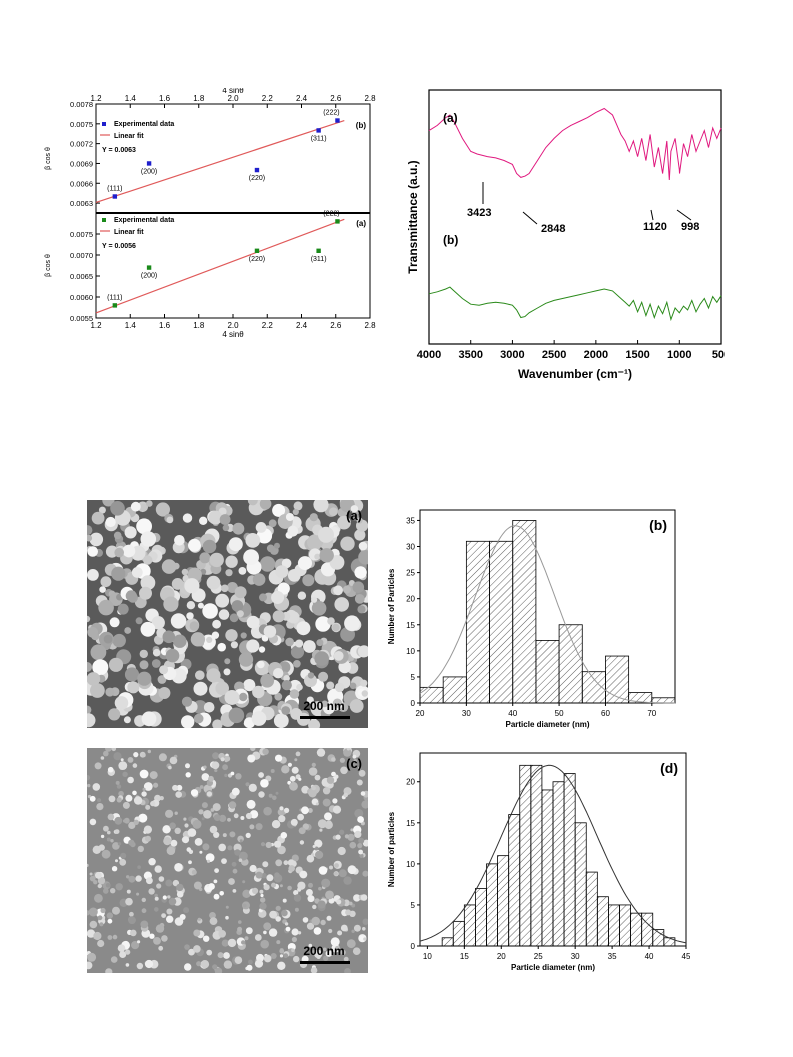 The height and width of the screenshot is (1057, 793). What do you see at coordinates (450, 118) in the screenshot?
I see `trace-label-a: (a)` at bounding box center [450, 118].